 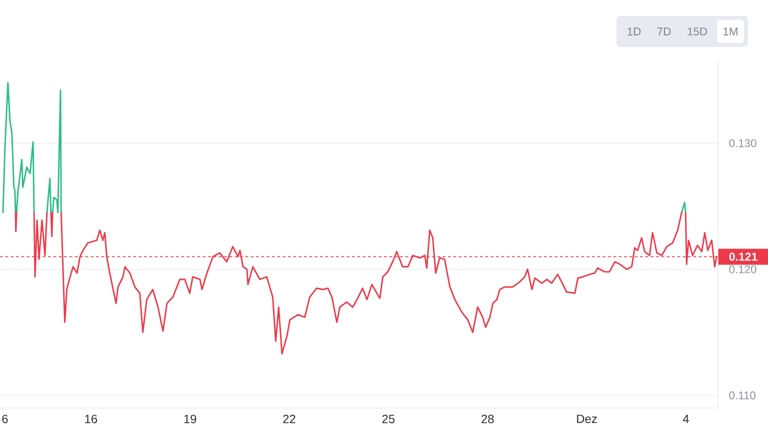 What do you see at coordinates (742, 269) in the screenshot?
I see `y-tick-label: 0.120` at bounding box center [742, 269].